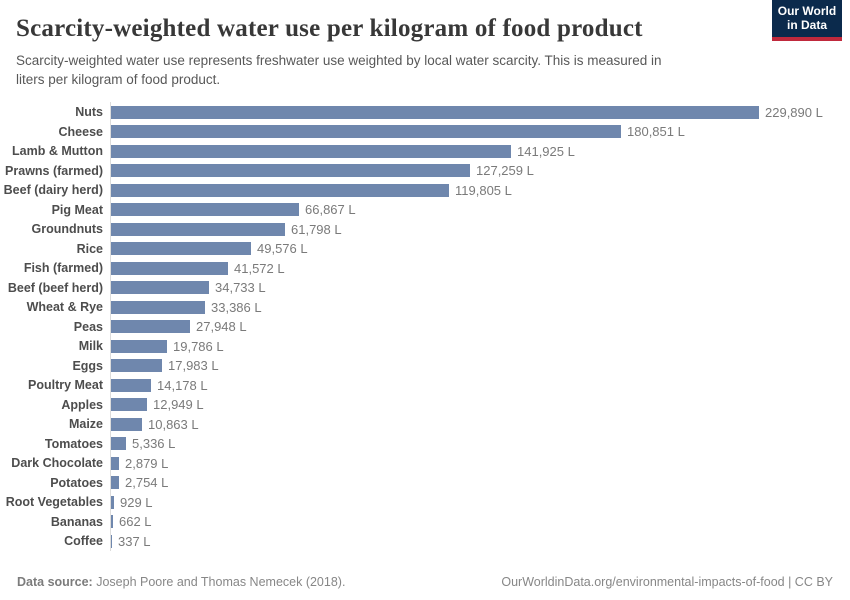  Describe the element at coordinates (240, 288) in the screenshot. I see `value-label: 34,733 L` at that location.